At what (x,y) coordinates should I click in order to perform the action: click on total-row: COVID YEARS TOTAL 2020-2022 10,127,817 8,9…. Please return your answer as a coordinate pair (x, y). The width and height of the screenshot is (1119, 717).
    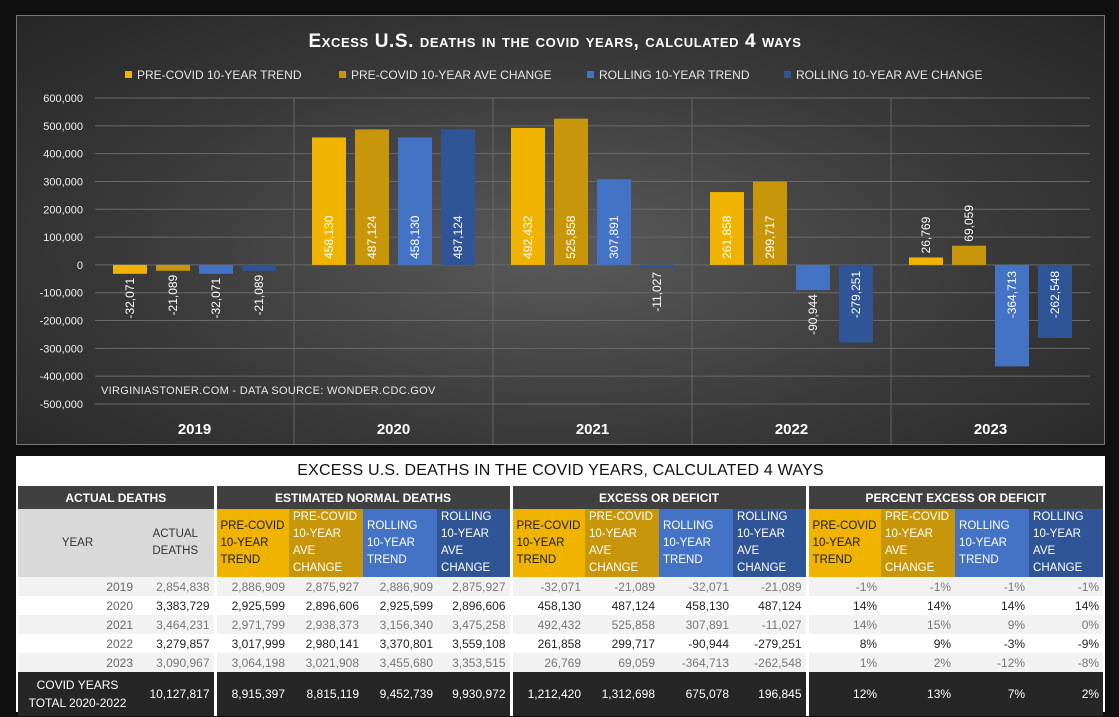
    Looking at the image, I should click on (561, 694).